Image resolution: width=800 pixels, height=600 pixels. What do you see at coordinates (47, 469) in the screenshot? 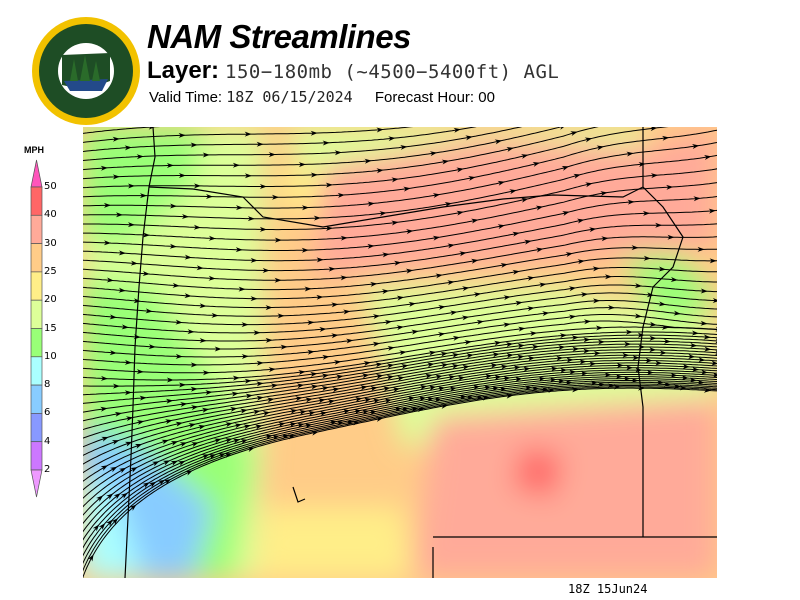
I see `colorbar-tick-label: 2` at bounding box center [47, 469].